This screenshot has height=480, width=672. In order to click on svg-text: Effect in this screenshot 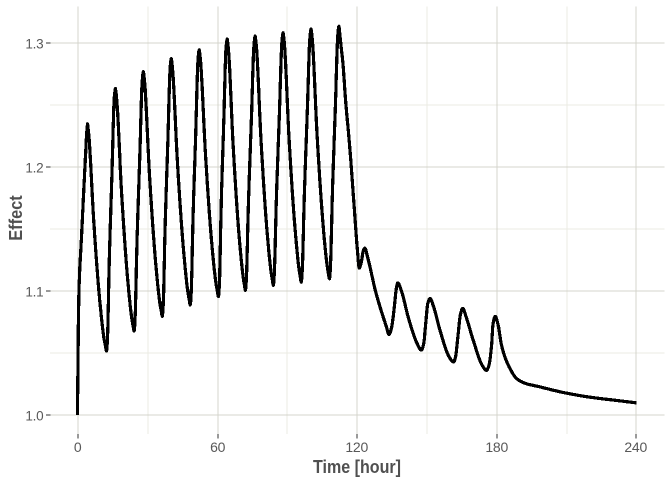, I will do `click(16, 218)`.